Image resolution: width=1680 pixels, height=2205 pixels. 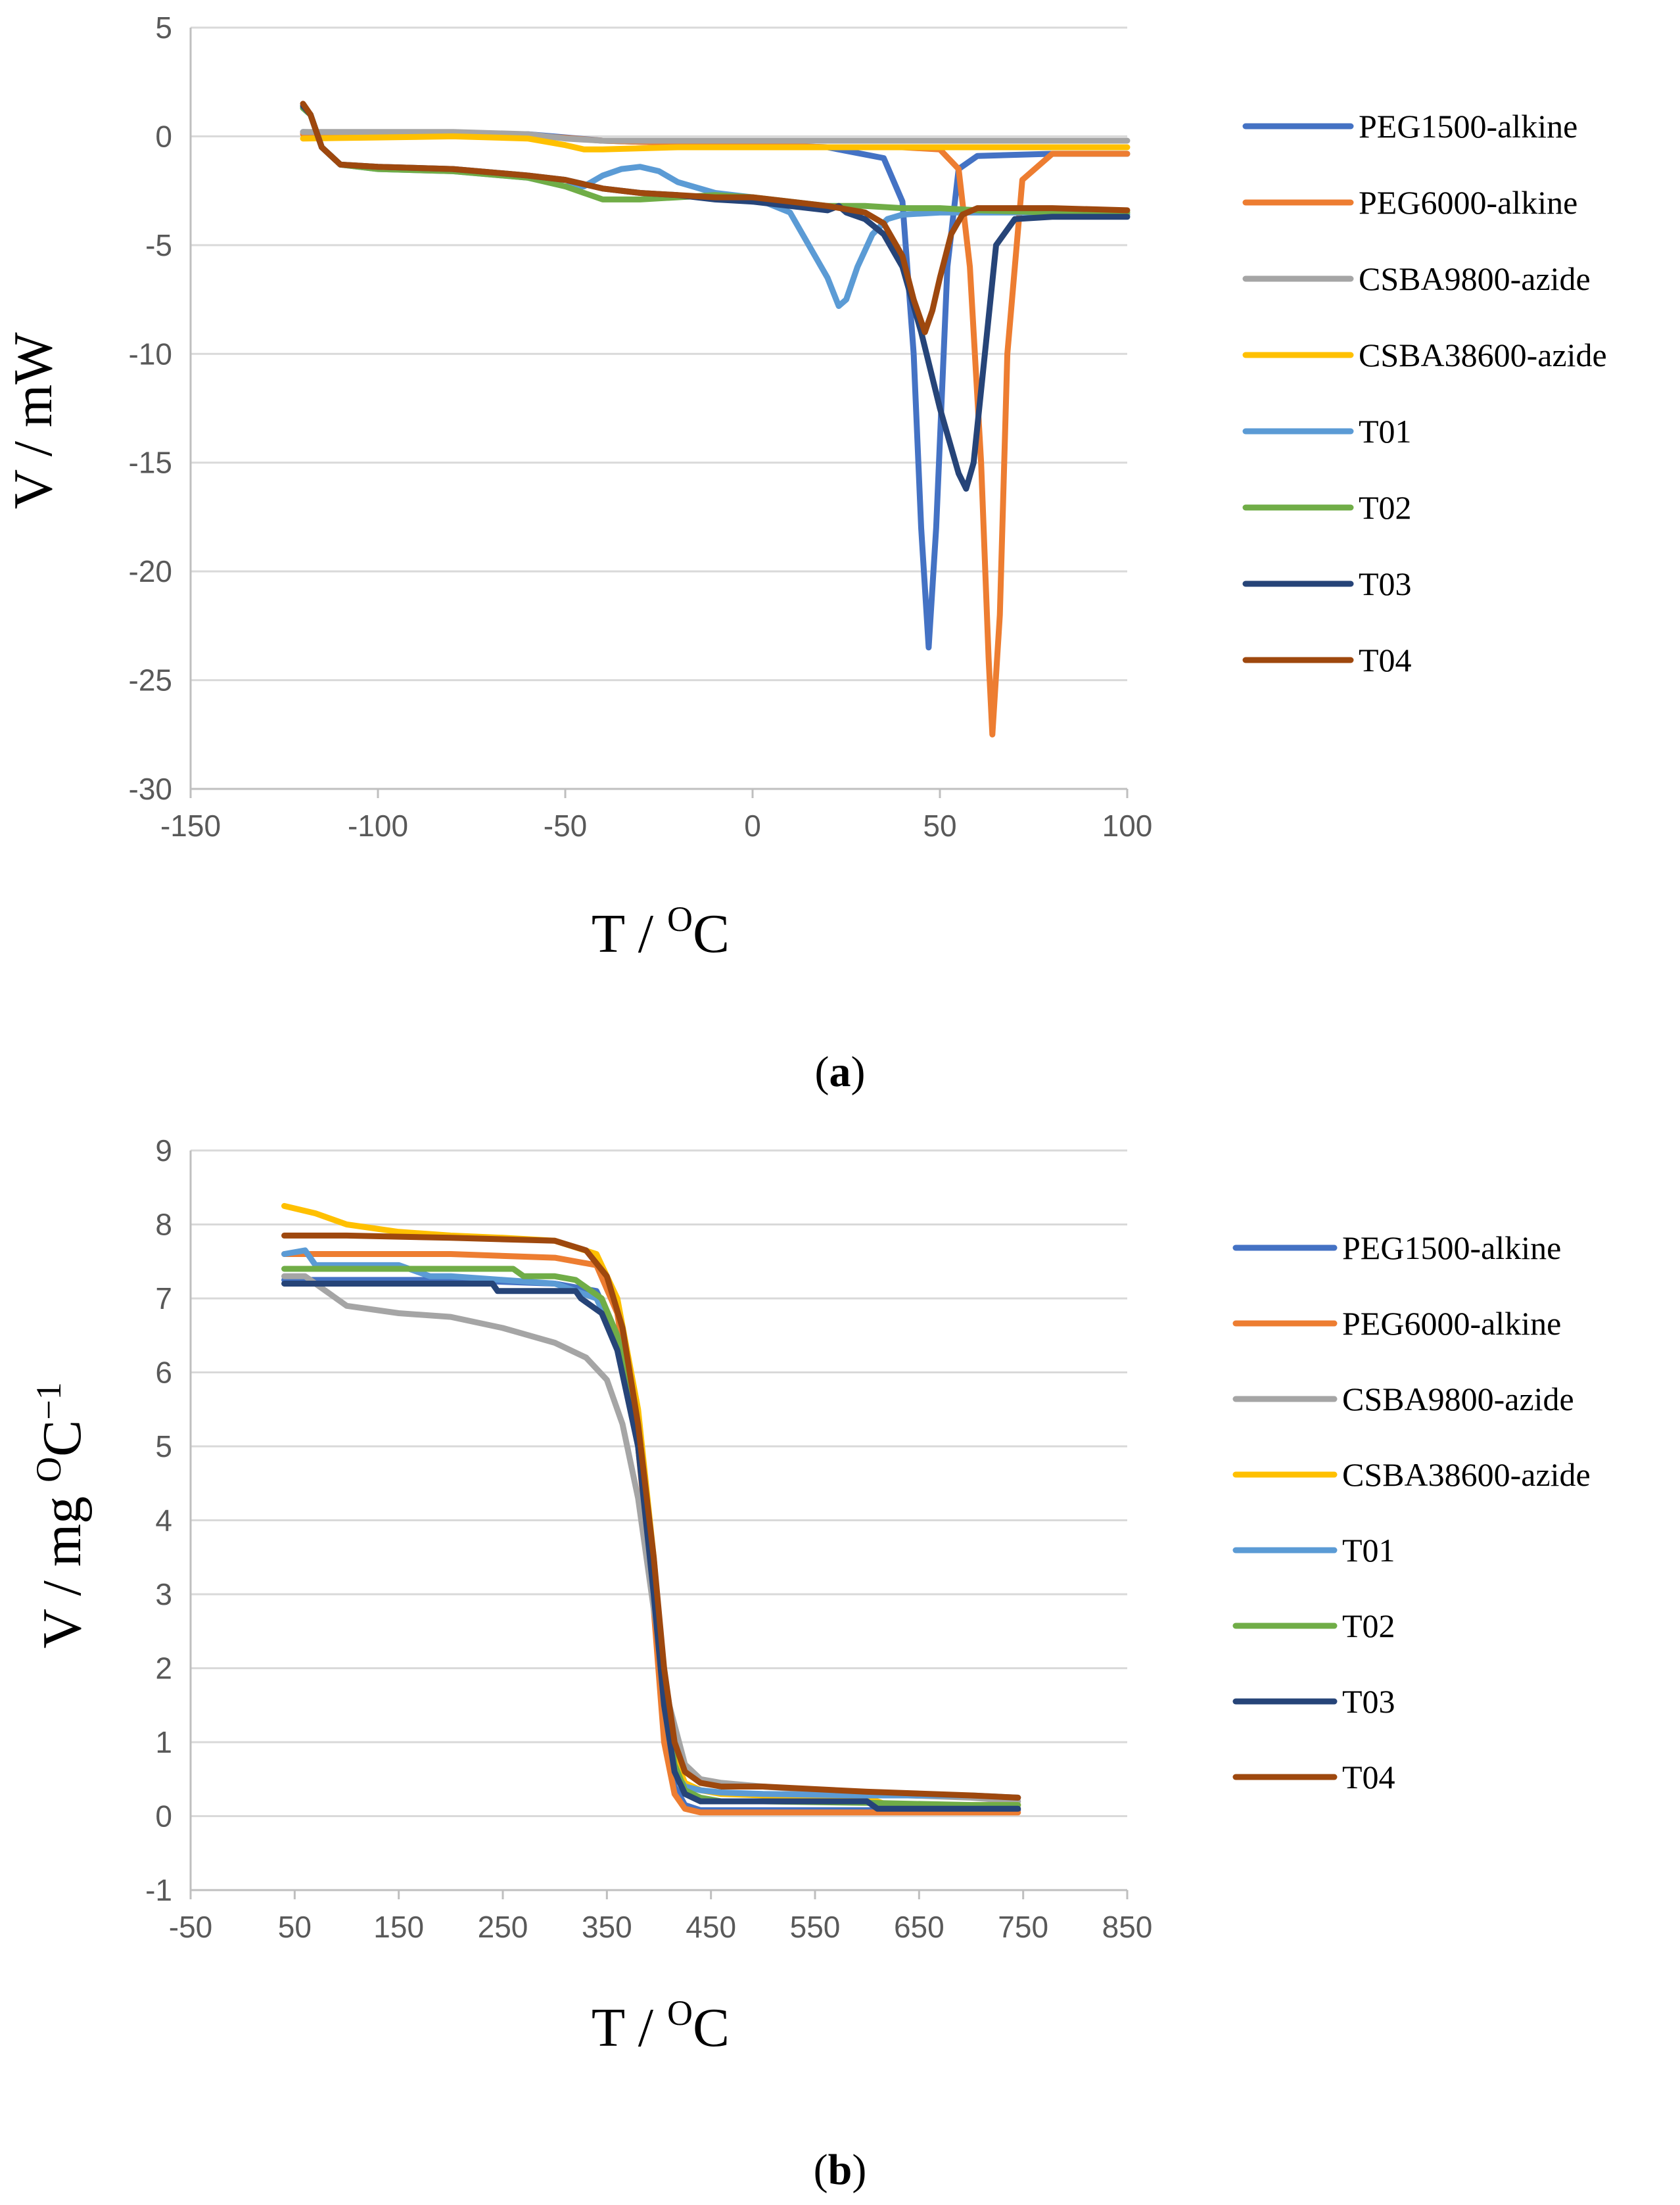 What do you see at coordinates (1475, 278) in the screenshot?
I see `panel-a-legend-label: CSBA9800-azide` at bounding box center [1475, 278].